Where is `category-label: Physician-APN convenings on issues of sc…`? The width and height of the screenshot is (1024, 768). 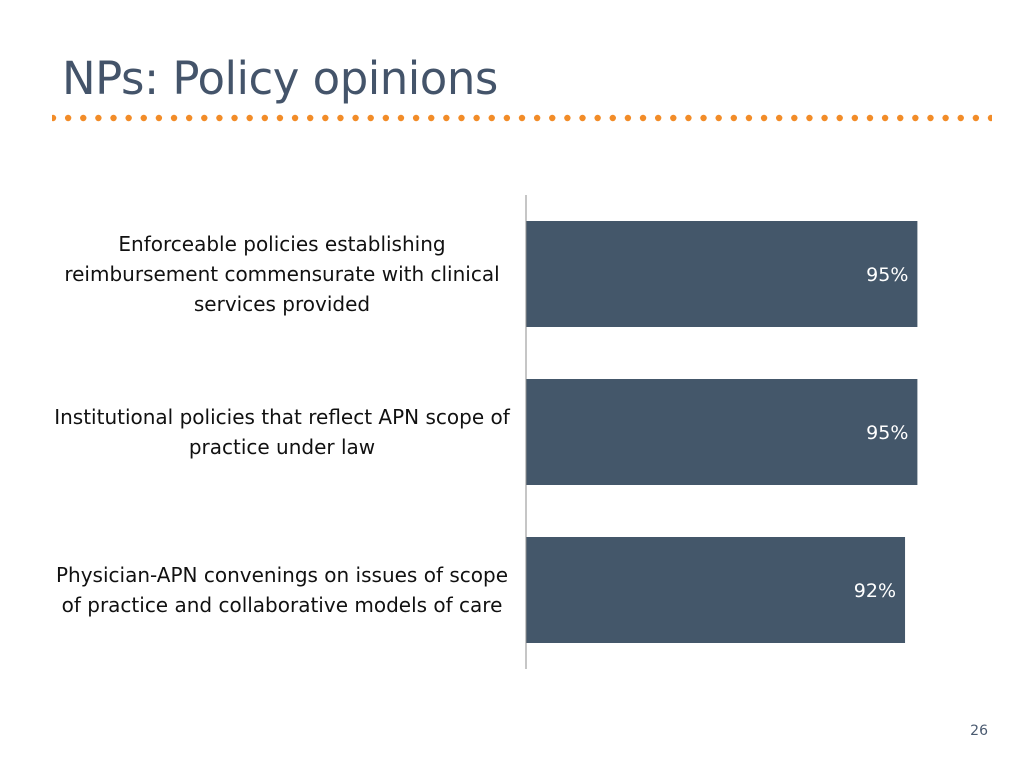
category-label: Physician-APN convenings on issues of sc… is located at coordinates (281, 590).